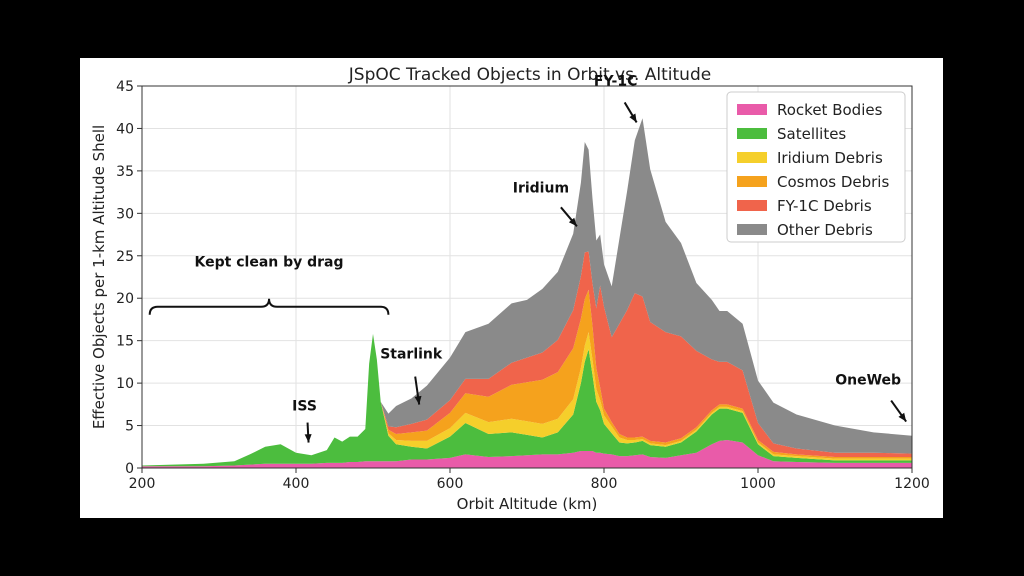  Describe the element at coordinates (269, 263) in the screenshot. I see `annotation-label: Kept clean by drag` at that location.